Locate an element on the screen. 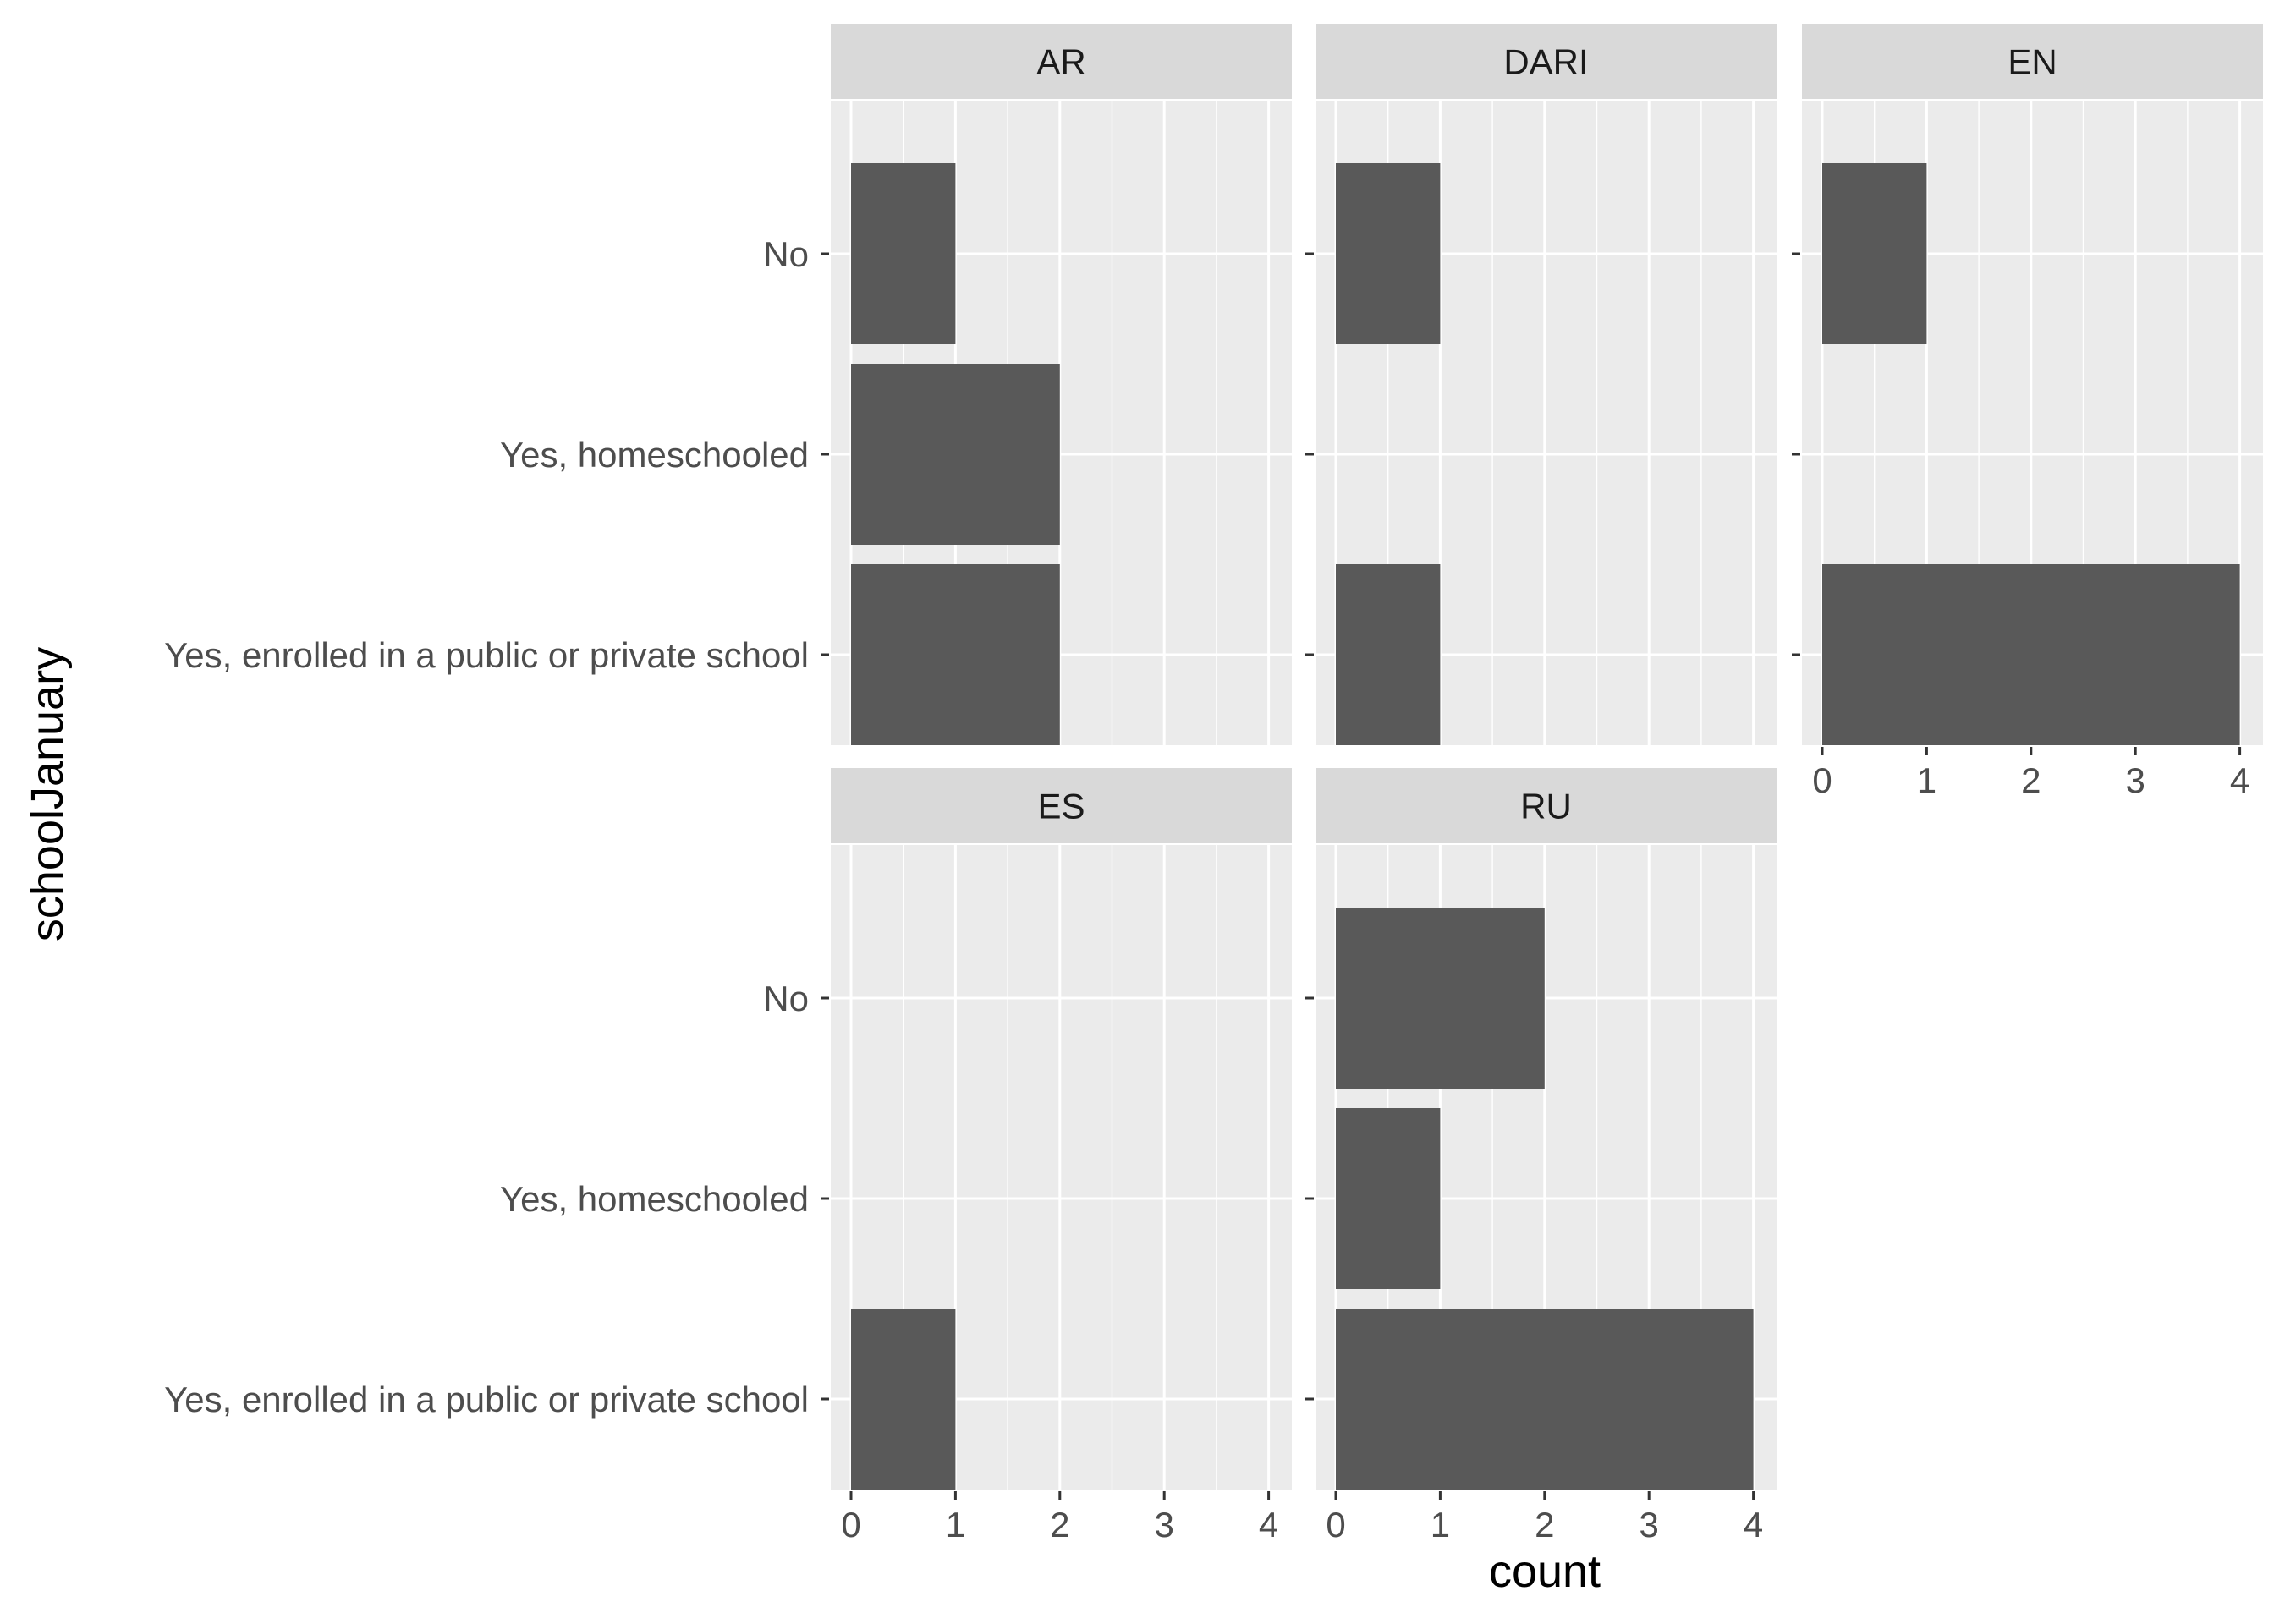  panel-en: EN is located at coordinates (2033, 384).